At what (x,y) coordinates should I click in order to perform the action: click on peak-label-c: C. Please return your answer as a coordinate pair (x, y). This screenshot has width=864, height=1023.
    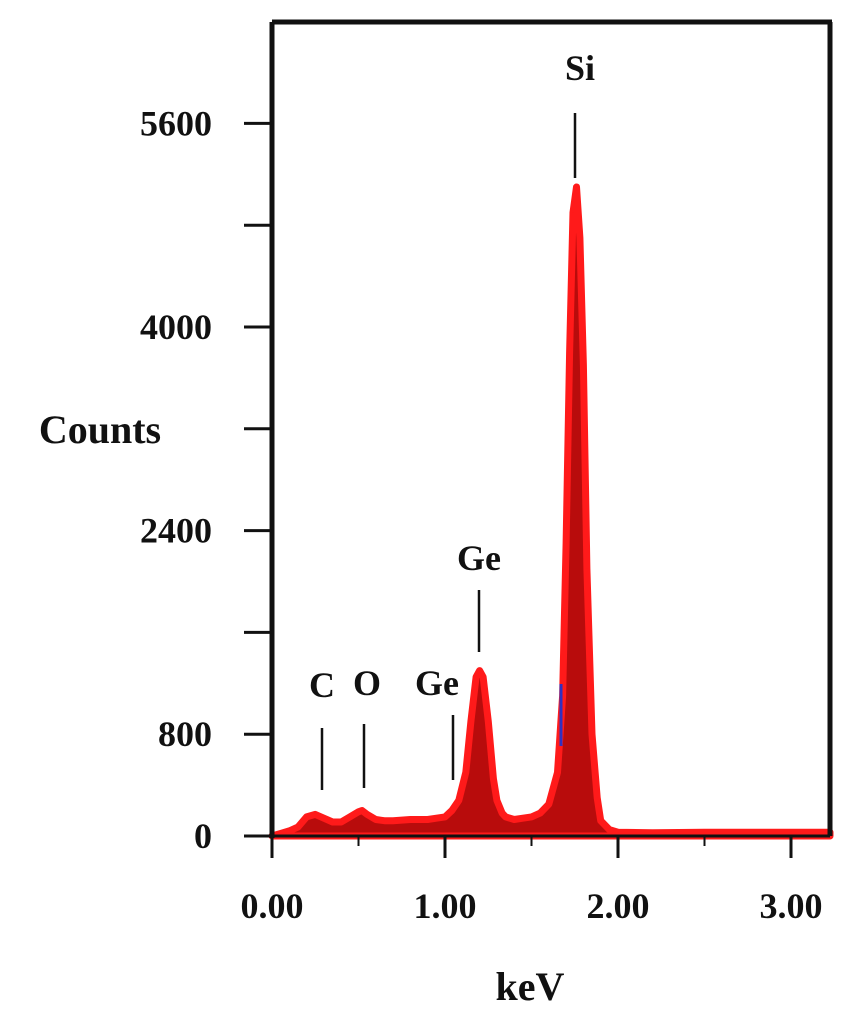
    Looking at the image, I should click on (322, 685).